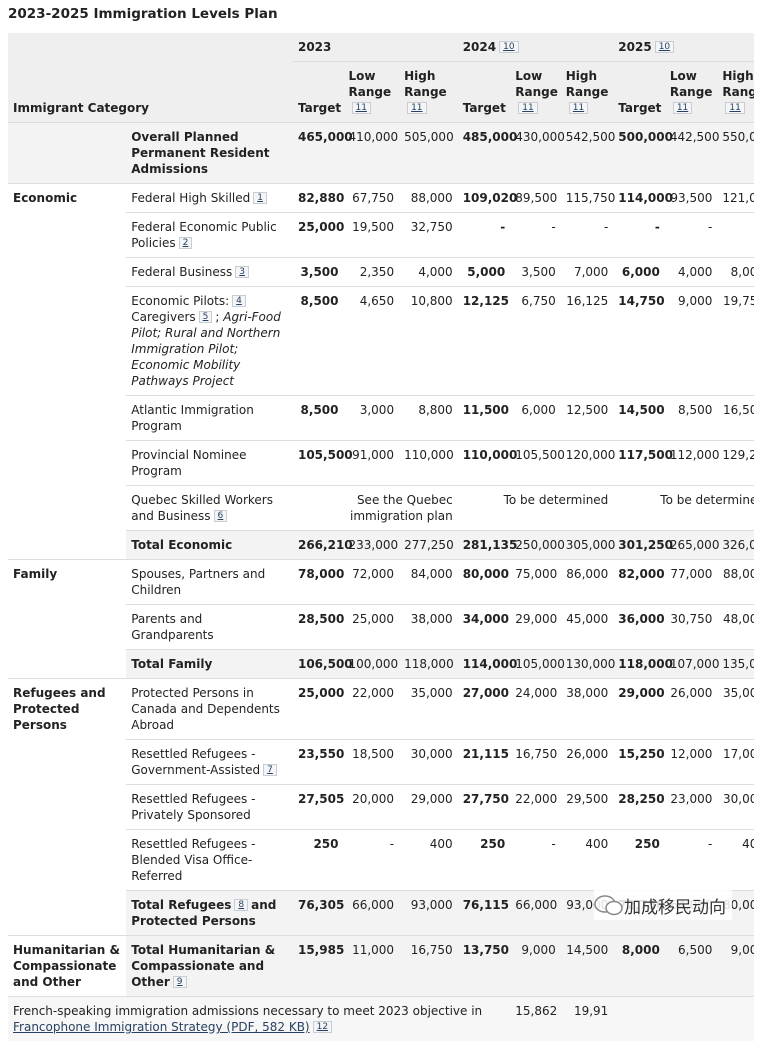 This screenshot has height=1041, width=768. Describe the element at coordinates (198, 582) in the screenshot. I see `label-text: Spouses, Partners and Children` at that location.